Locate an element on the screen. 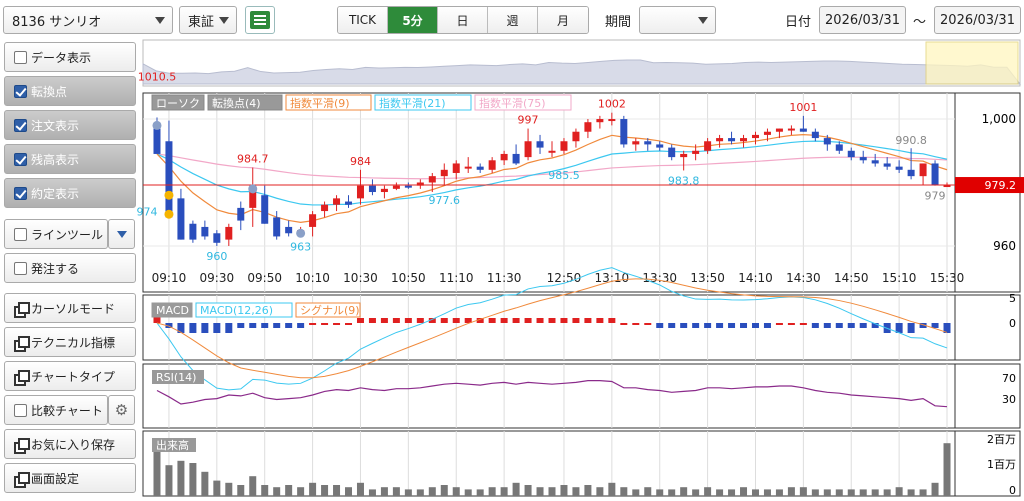 The height and width of the screenshot is (501, 1024). order-display-label: 注文表示 is located at coordinates (55, 125).